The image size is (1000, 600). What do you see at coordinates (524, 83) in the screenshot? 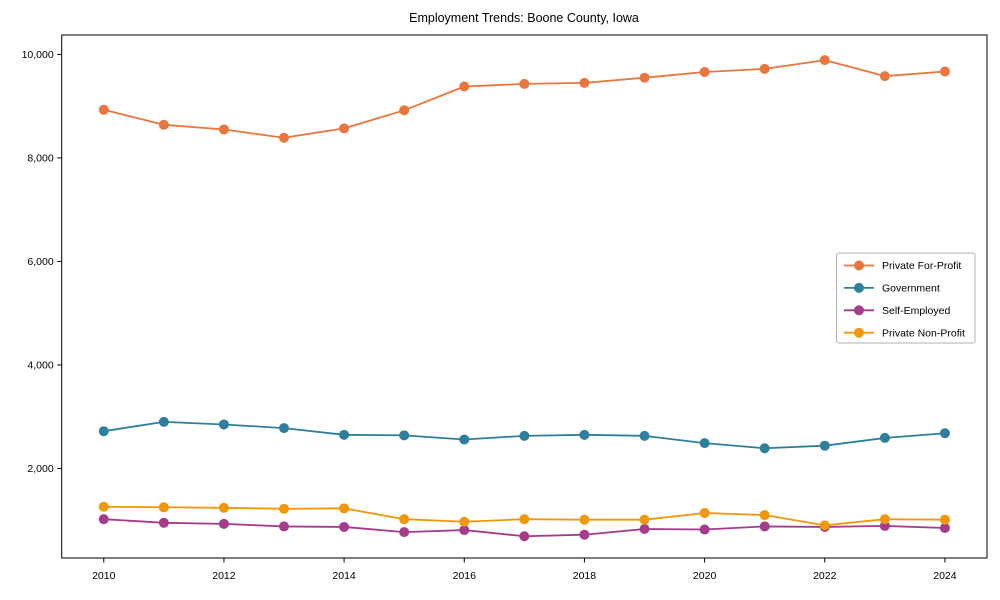
I see `data-point-private-for-profit-2017` at bounding box center [524, 83].